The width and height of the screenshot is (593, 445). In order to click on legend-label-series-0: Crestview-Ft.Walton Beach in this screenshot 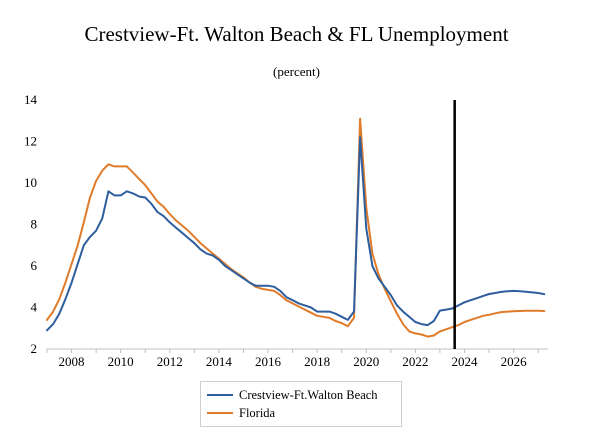, I will do `click(308, 394)`.